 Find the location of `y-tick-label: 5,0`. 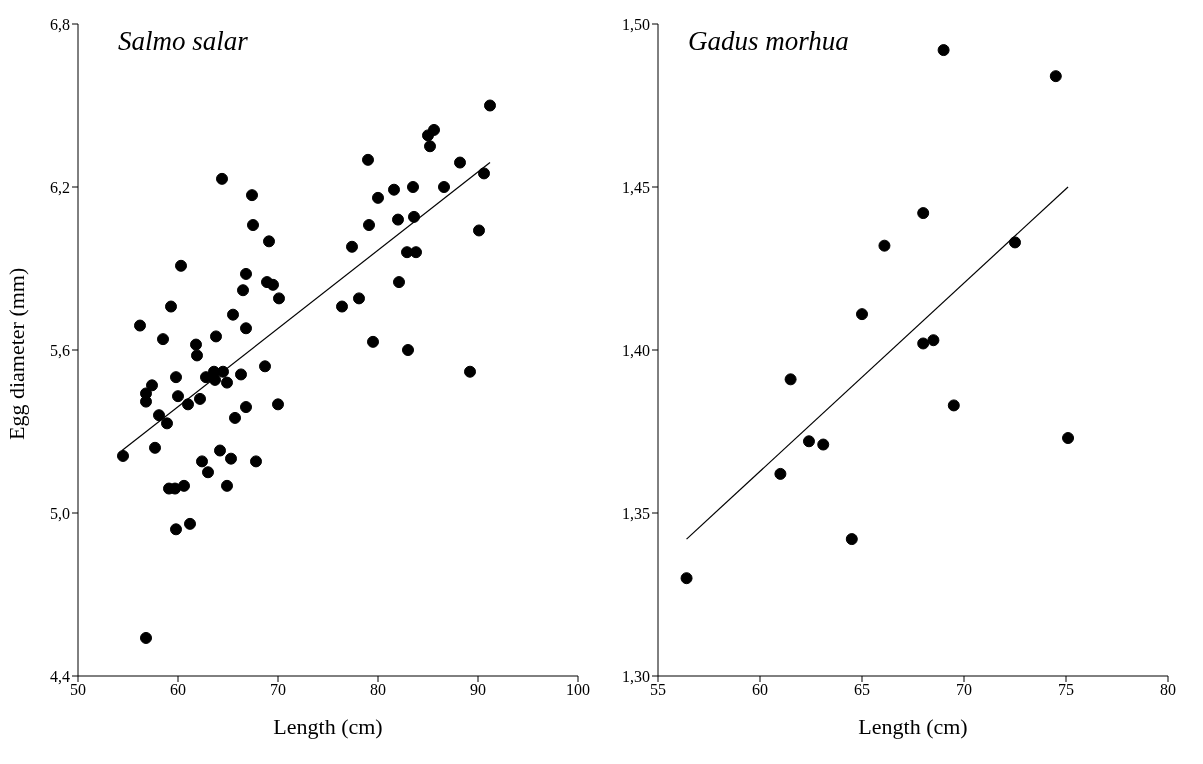

y-tick-label: 5,0 is located at coordinates (60, 513).